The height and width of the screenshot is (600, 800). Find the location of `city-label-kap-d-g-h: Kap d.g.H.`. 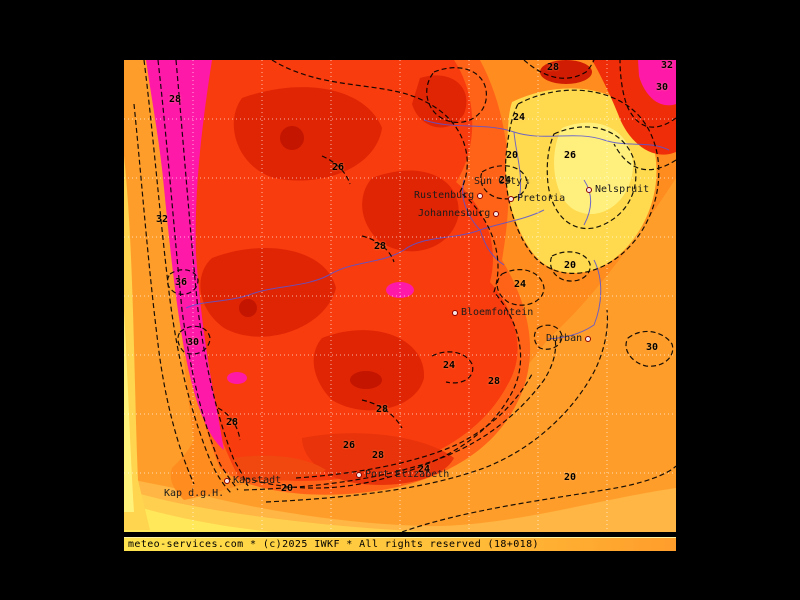

city-label-kap-d-g-h: Kap d.g.H. is located at coordinates (194, 494).